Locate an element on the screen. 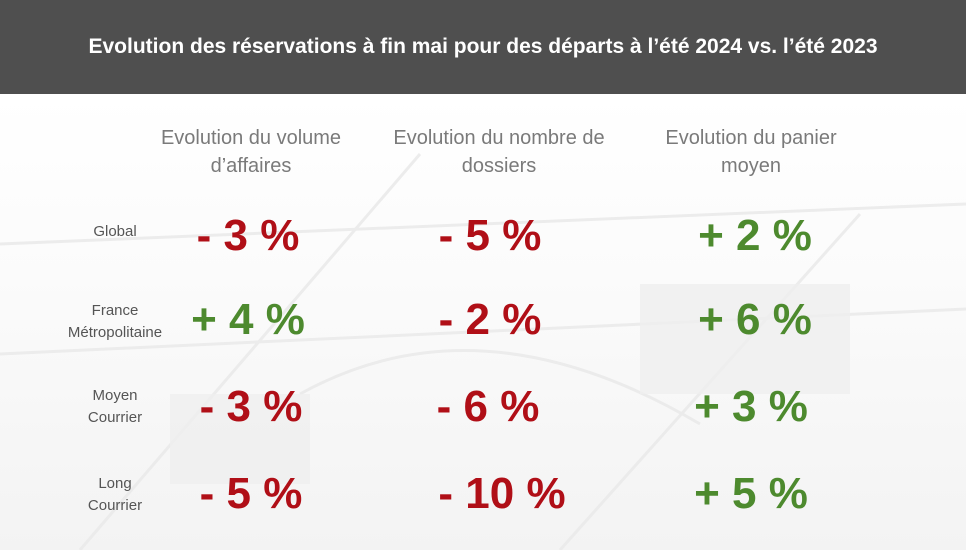 This screenshot has width=966, height=550. row-label-moyen-courrier: Moyen Courrier is located at coordinates (115, 407).